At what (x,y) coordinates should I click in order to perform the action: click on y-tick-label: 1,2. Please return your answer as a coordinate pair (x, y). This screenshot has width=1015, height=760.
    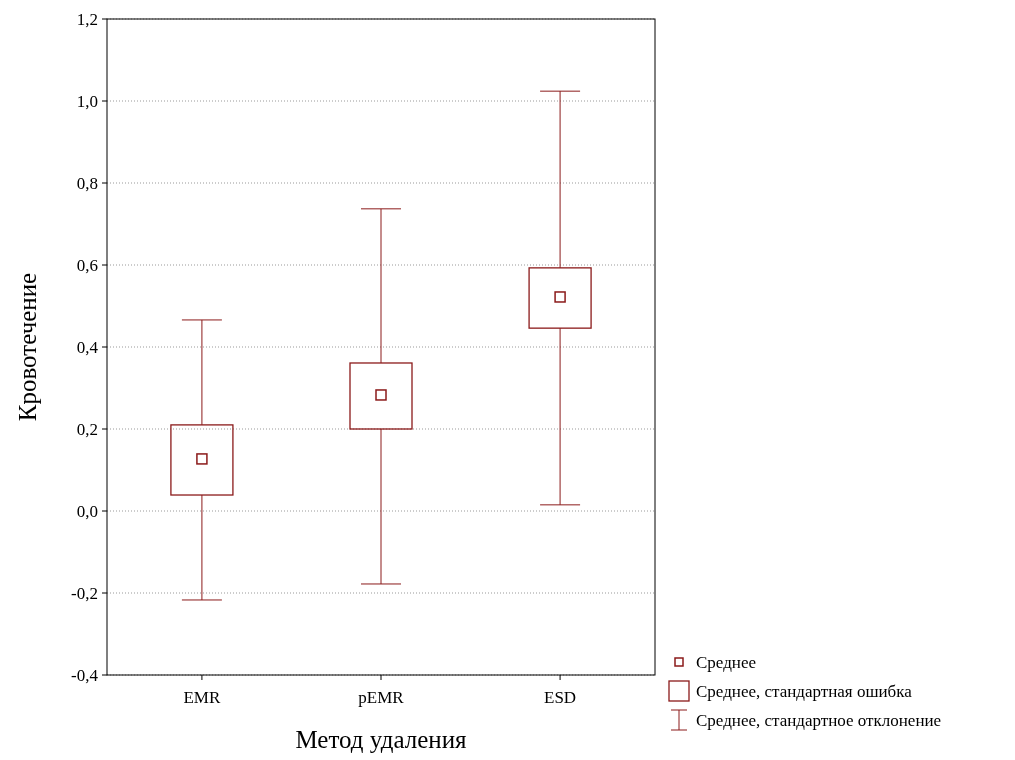
    Looking at the image, I should click on (87, 19).